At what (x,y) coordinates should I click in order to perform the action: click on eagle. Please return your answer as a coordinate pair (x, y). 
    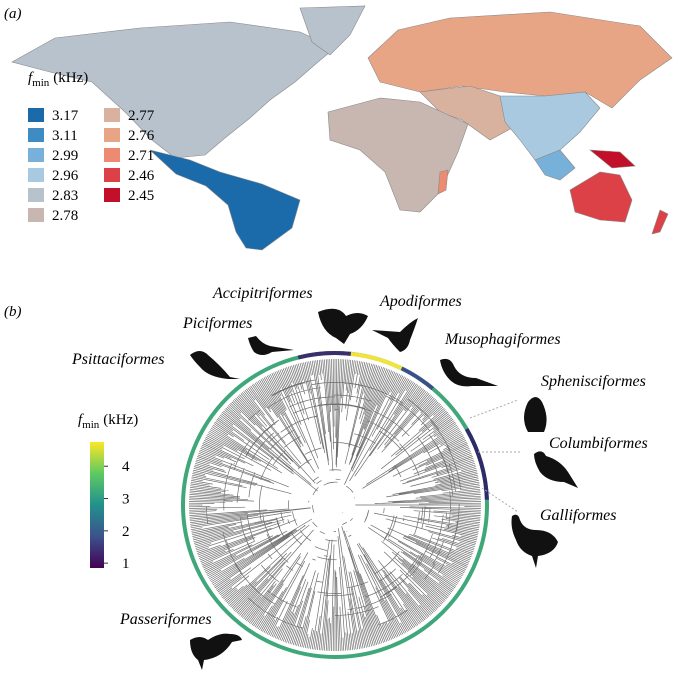
    Looking at the image, I should click on (343, 326).